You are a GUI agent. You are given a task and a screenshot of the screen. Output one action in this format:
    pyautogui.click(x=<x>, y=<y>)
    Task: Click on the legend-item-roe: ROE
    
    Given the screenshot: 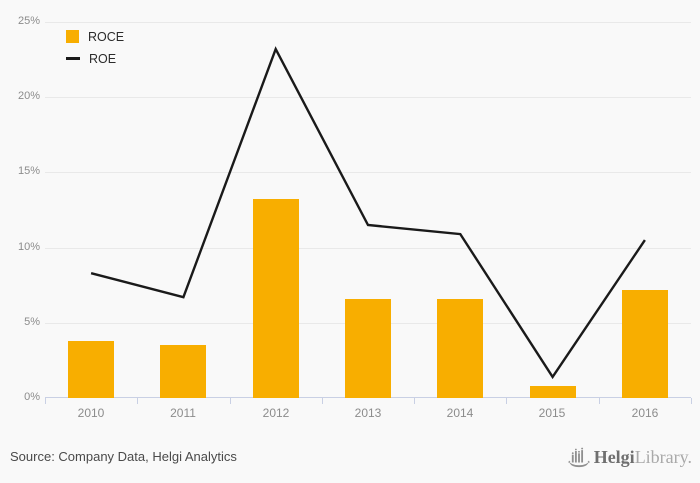 What is the action you would take?
    pyautogui.click(x=95, y=58)
    